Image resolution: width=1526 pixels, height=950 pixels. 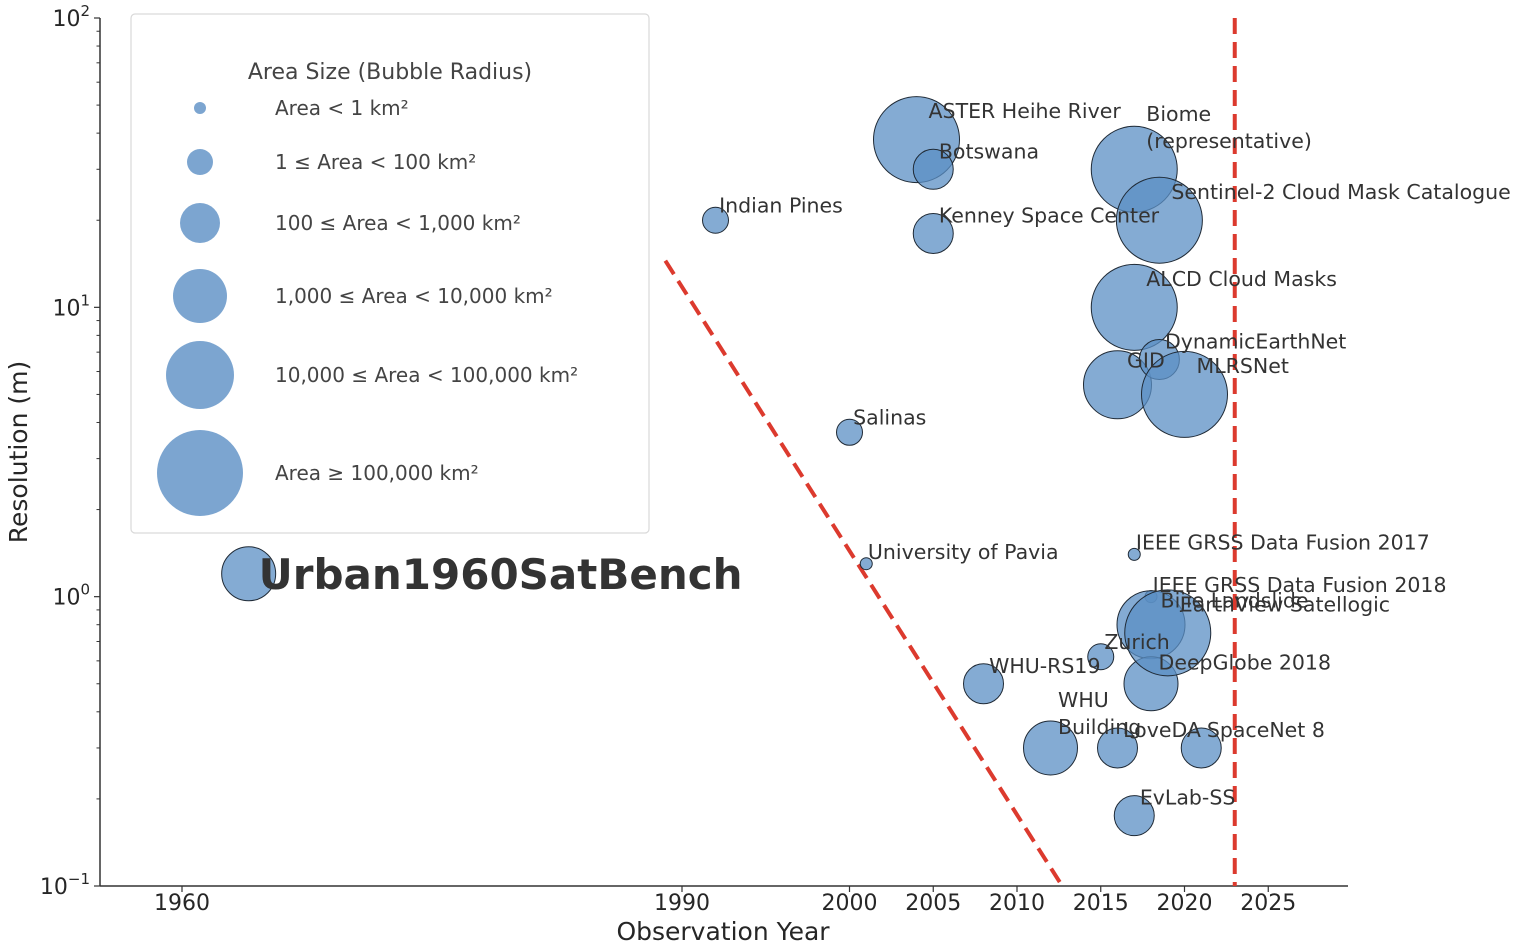 I want to click on y-tick-label: 10², so click(x=71, y=17).